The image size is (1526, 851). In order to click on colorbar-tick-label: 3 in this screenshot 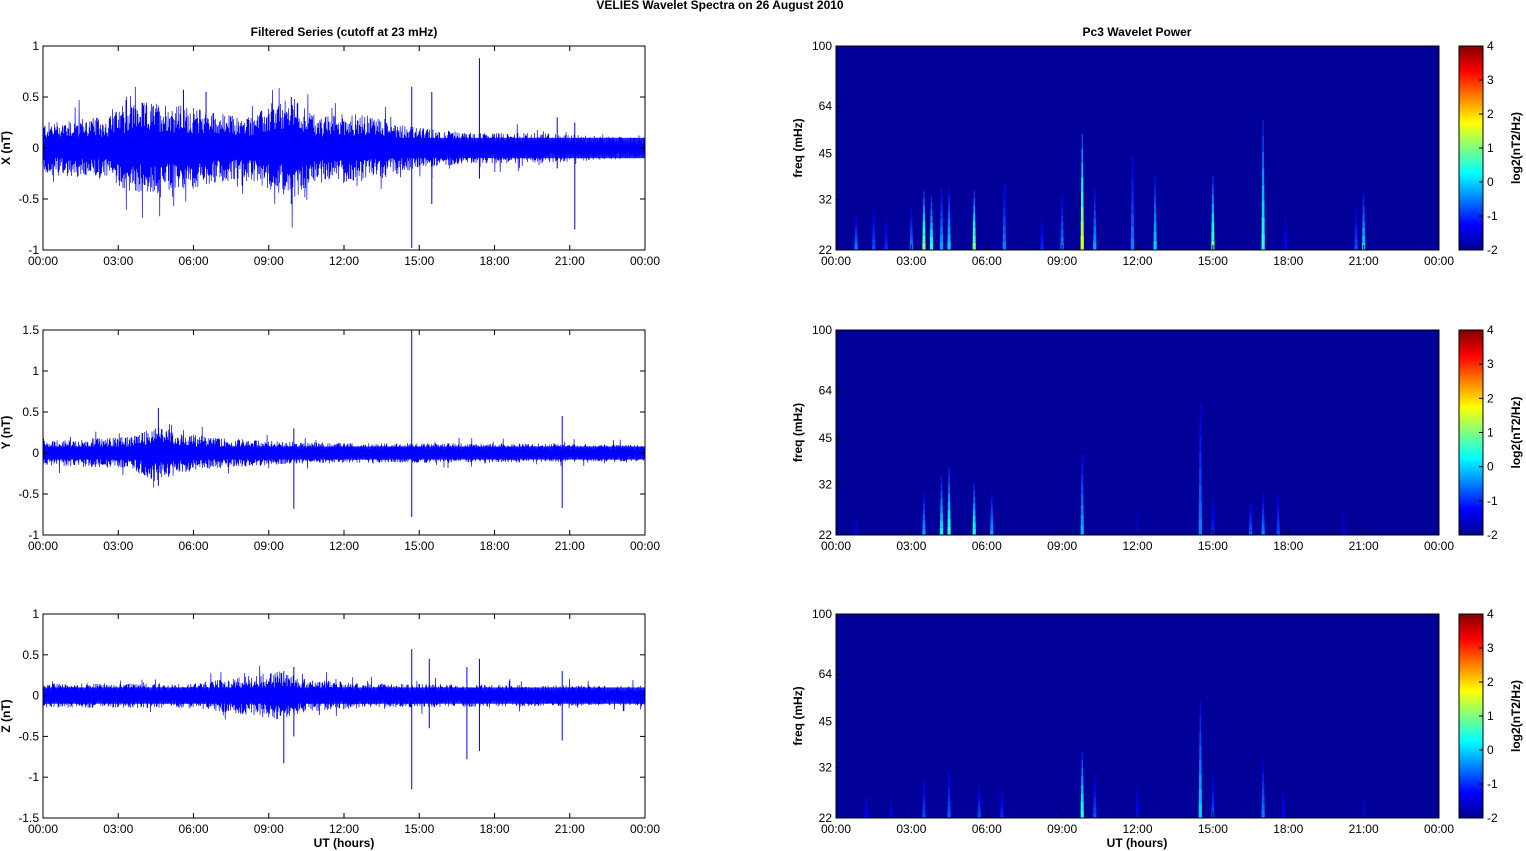, I will do `click(1490, 648)`.